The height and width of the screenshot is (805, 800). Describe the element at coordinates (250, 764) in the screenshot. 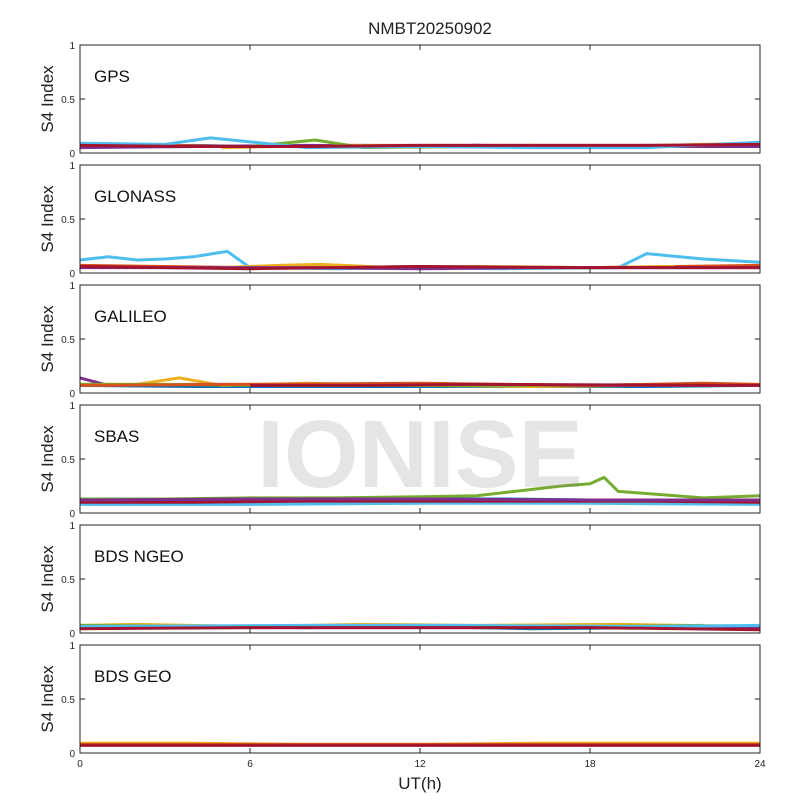

I see `x-tick-label: 6` at that location.